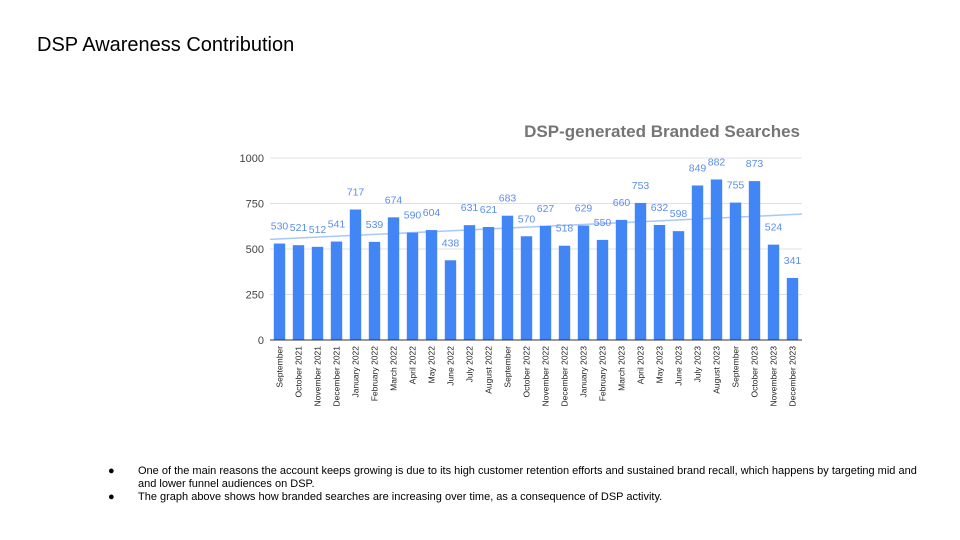 Image resolution: width=960 pixels, height=540 pixels. I want to click on x-tick-label: December 2021, so click(337, 376).